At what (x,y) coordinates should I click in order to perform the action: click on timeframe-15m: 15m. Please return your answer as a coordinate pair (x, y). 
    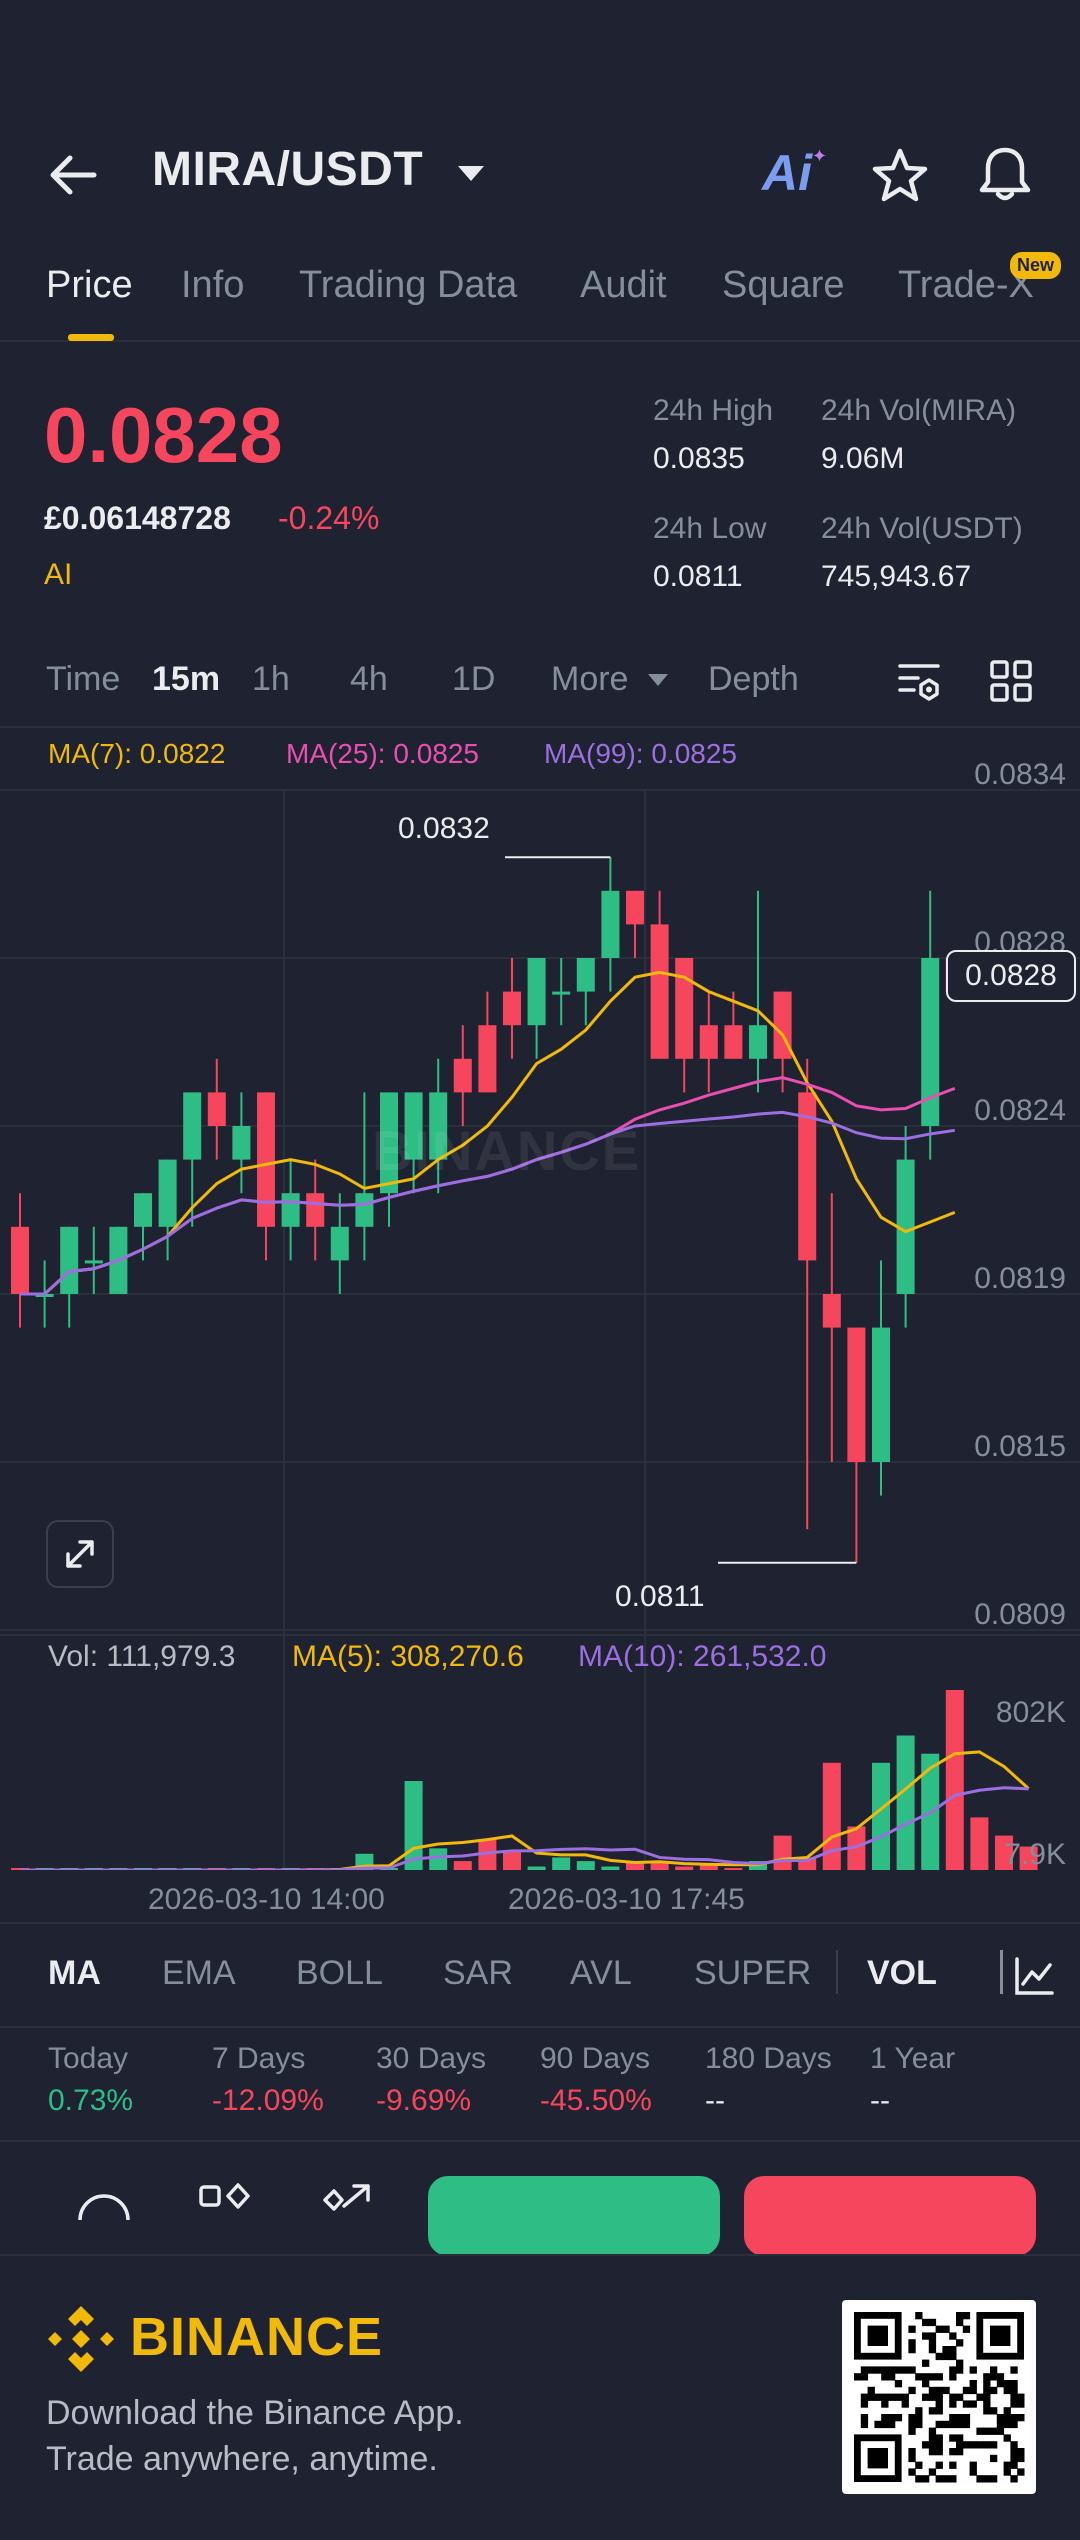
    Looking at the image, I should click on (186, 679).